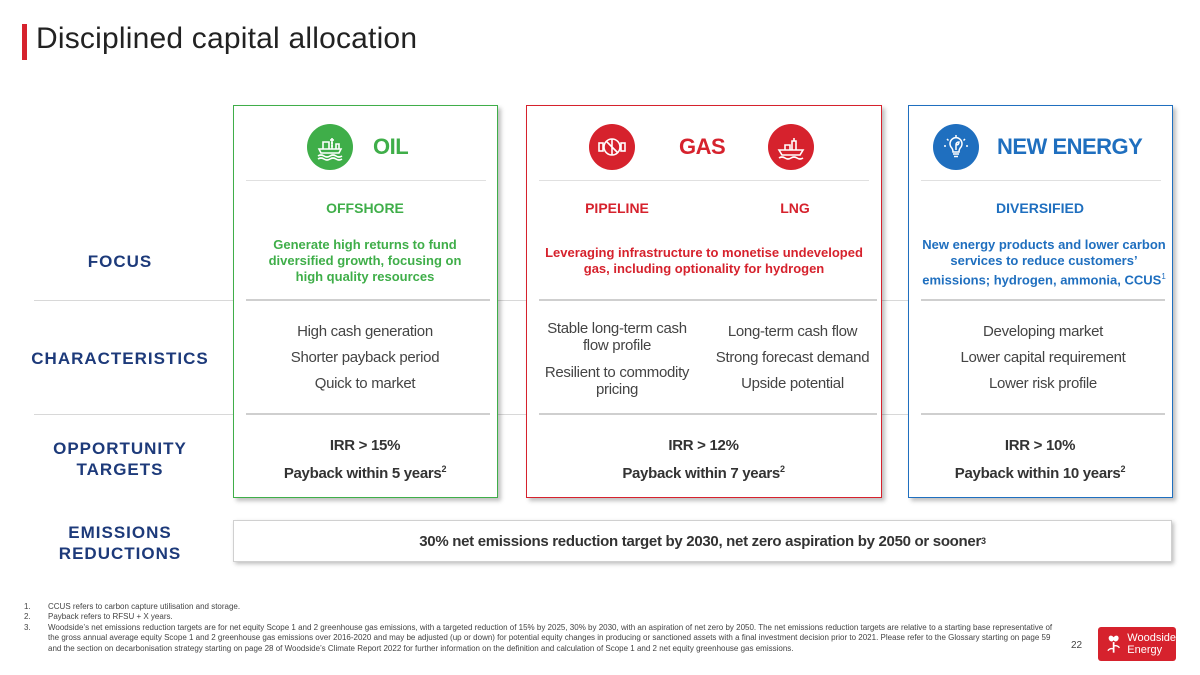 The image size is (1200, 675). I want to click on new-energy-payback: Payback within 10 years2, so click(1040, 473).